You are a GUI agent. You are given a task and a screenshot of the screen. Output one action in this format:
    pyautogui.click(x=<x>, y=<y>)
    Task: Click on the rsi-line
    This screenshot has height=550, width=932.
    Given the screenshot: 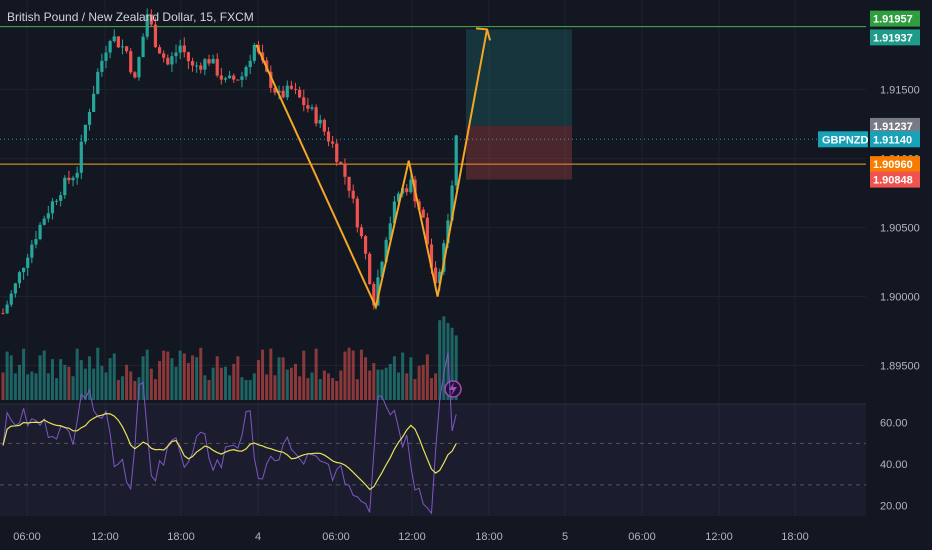 What is the action you would take?
    pyautogui.click(x=229, y=433)
    